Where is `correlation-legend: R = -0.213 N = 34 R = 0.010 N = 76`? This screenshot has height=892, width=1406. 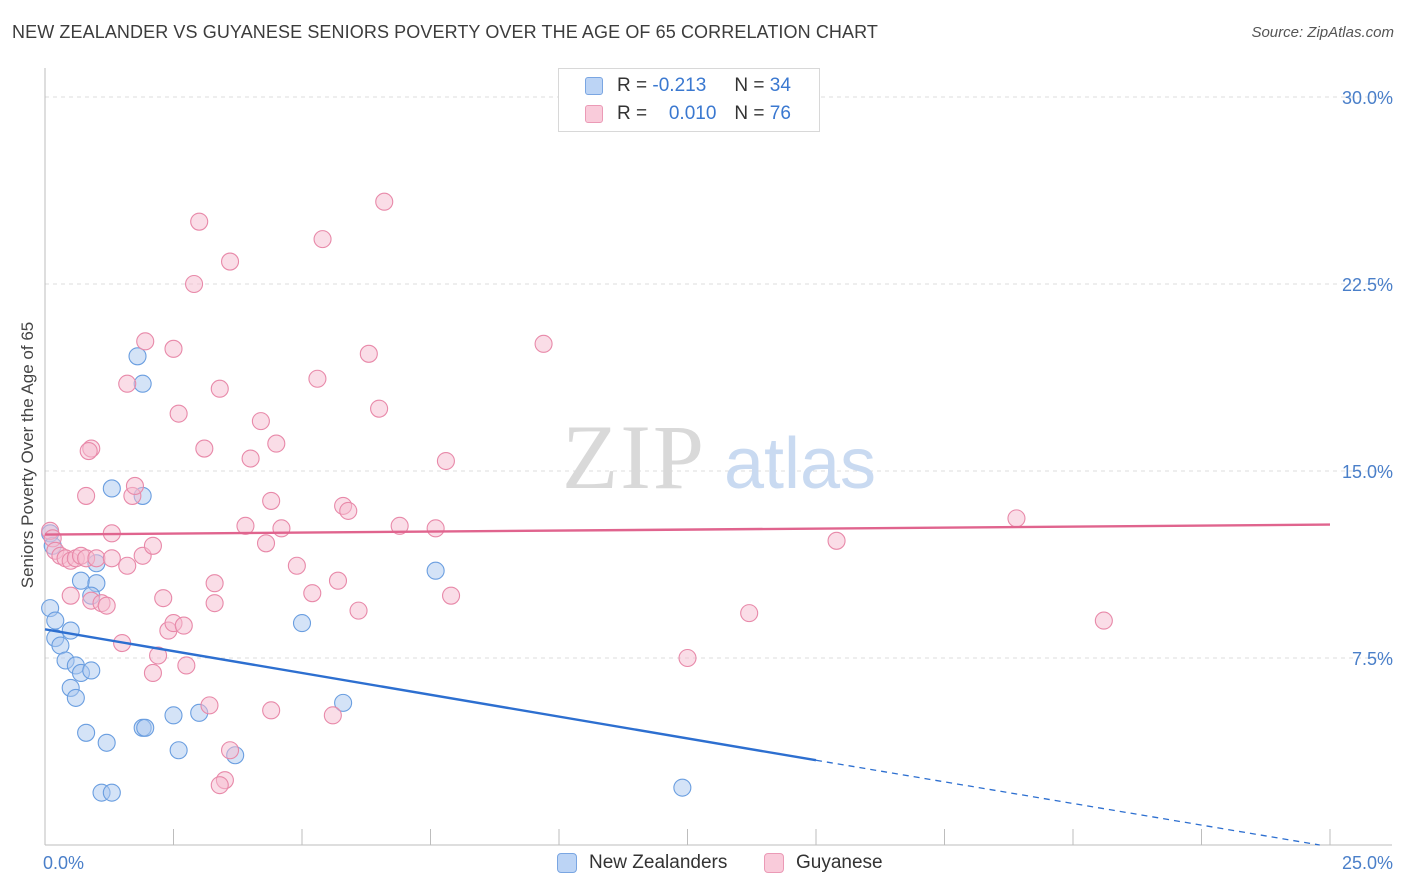
correlation-legend: R = -0.213 N = 34 R = 0.010 N = 76 is located at coordinates (689, 100).